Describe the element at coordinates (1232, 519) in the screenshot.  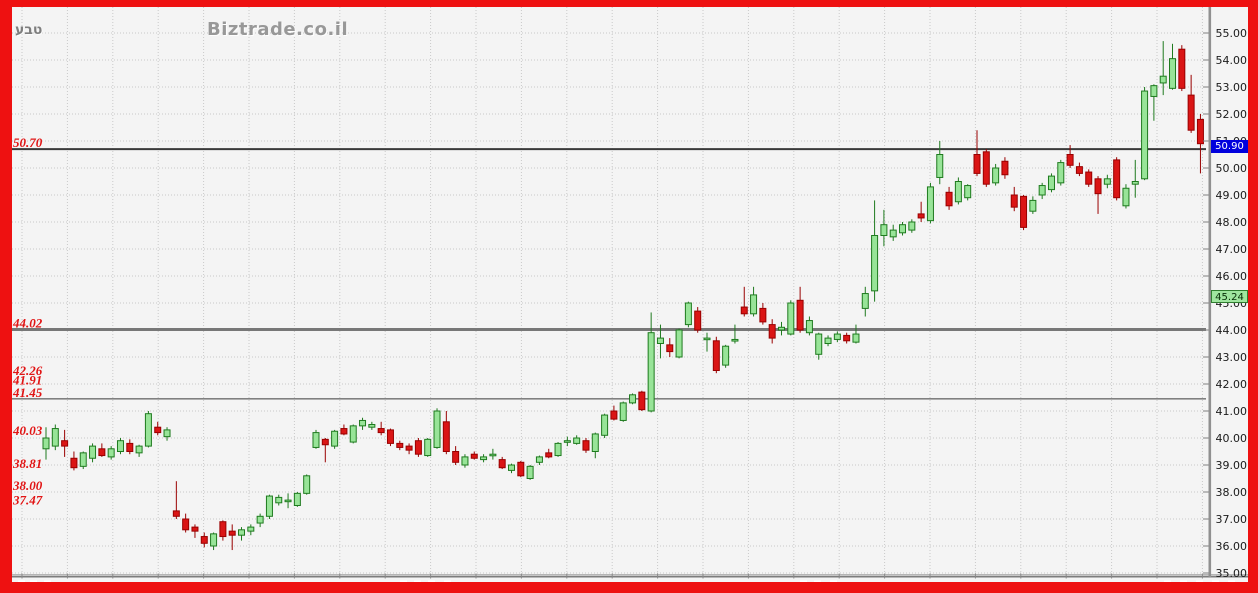
I see `y-axis-label: 37.00` at that location.